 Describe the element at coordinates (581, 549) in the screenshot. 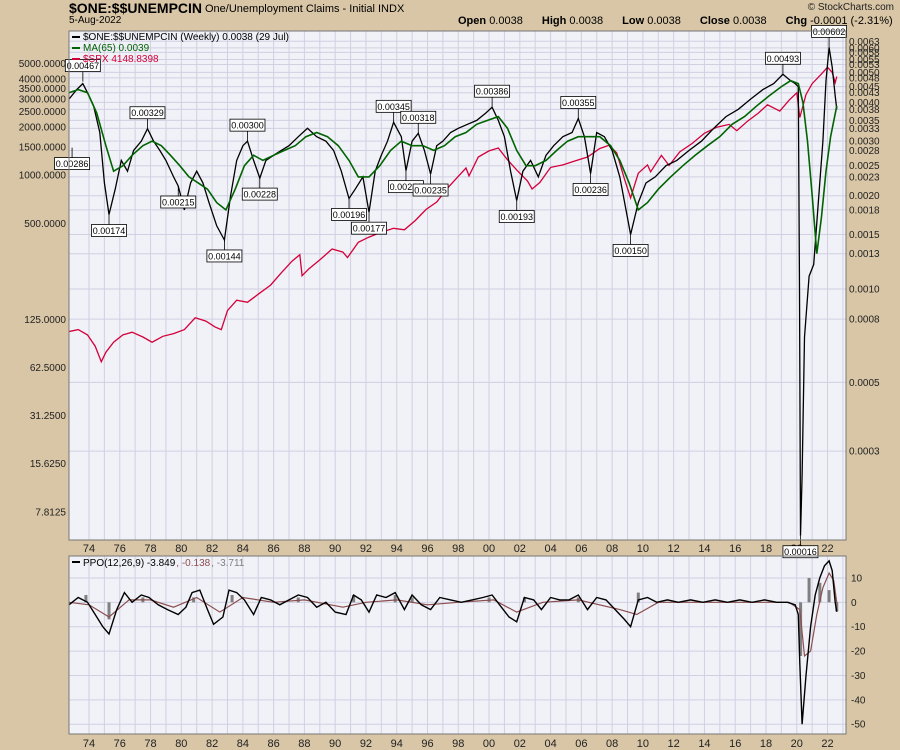

I see `x-tick-label: 06` at that location.